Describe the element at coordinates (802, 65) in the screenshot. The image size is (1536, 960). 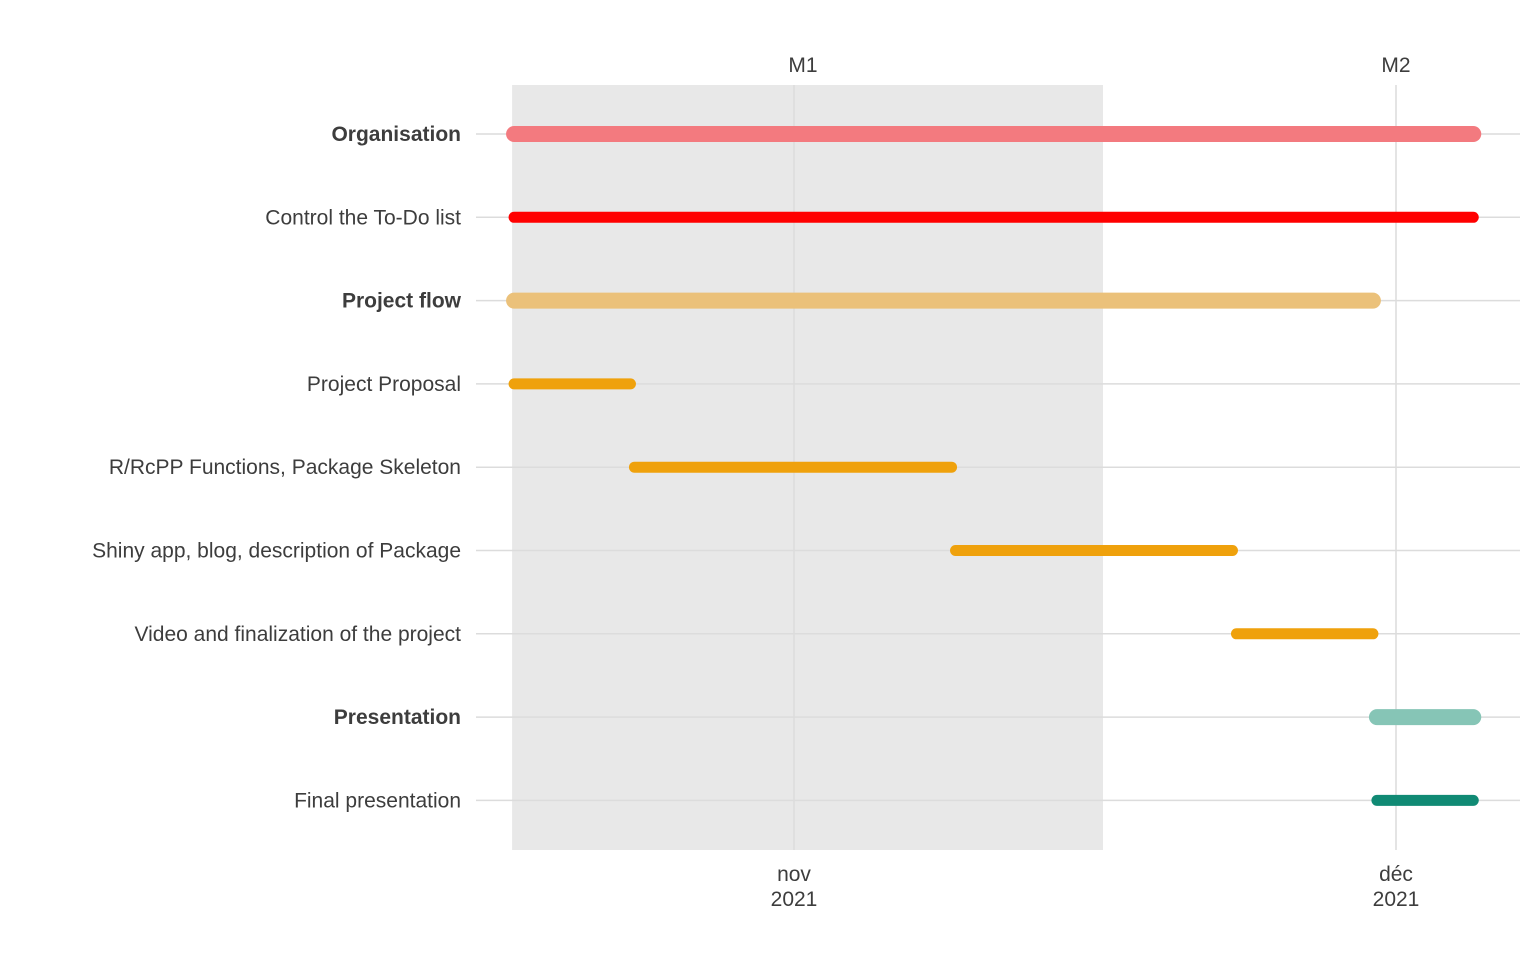
I see `milestone-label: M1` at that location.